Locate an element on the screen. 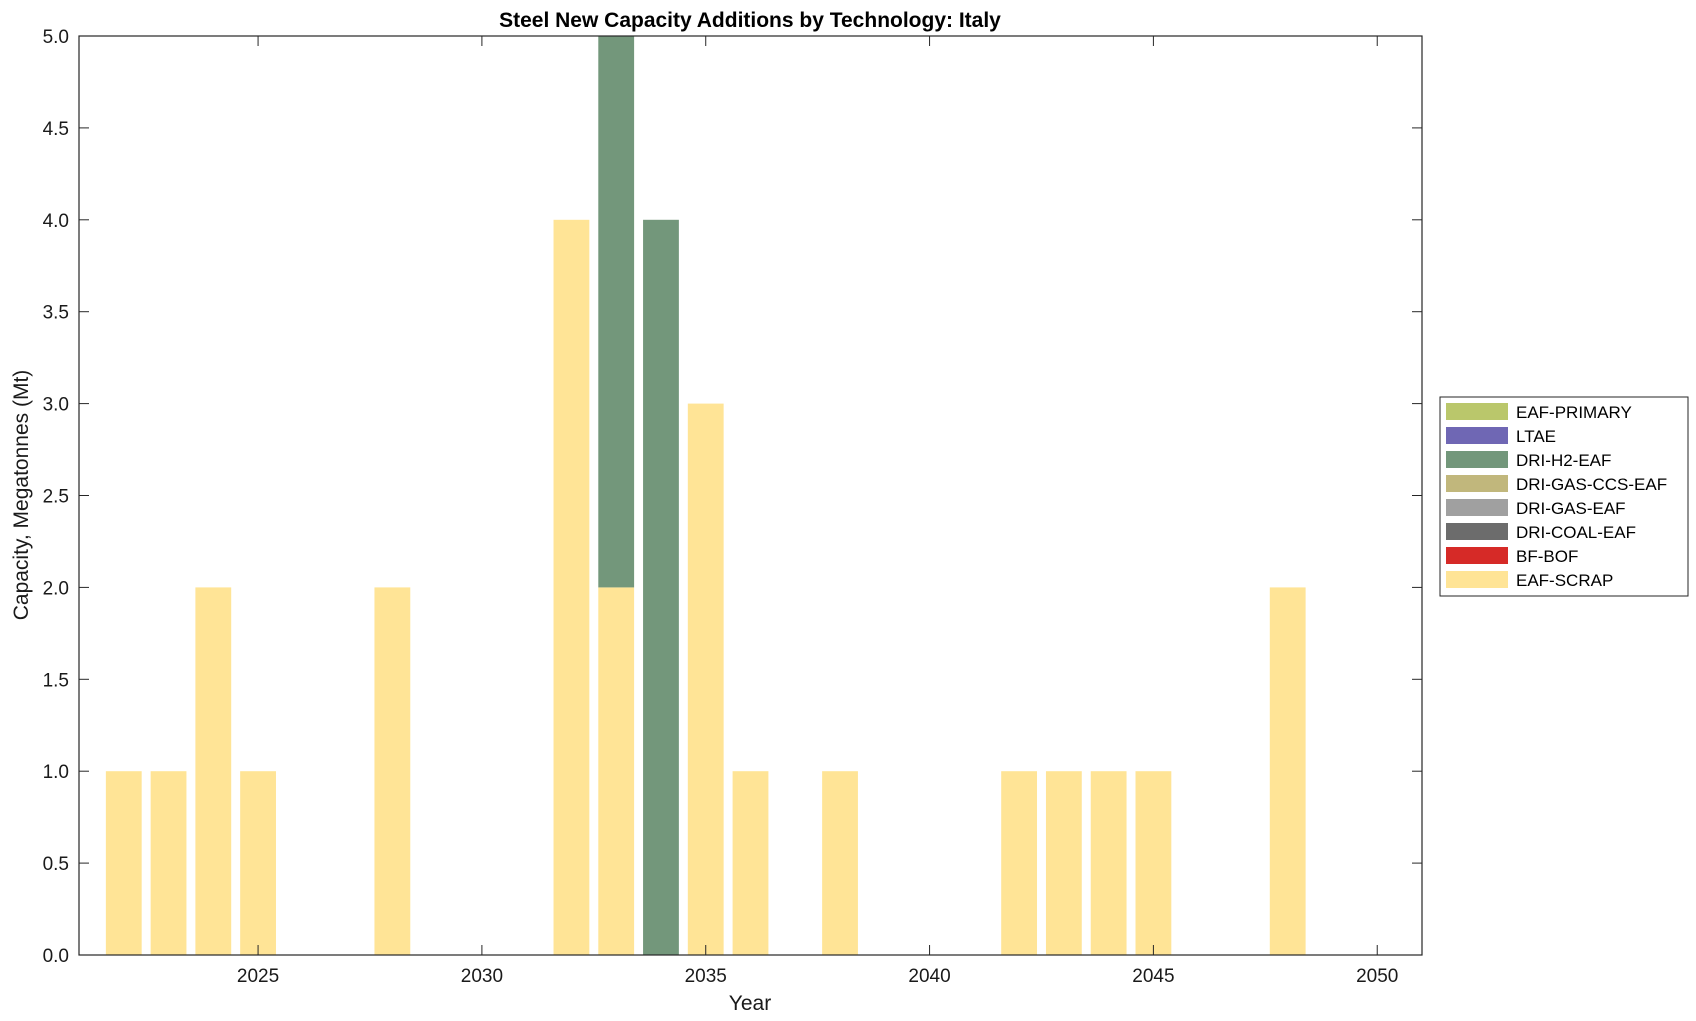 The height and width of the screenshot is (1021, 1696). bar-eaf-scrap-2043 is located at coordinates (1063, 863).